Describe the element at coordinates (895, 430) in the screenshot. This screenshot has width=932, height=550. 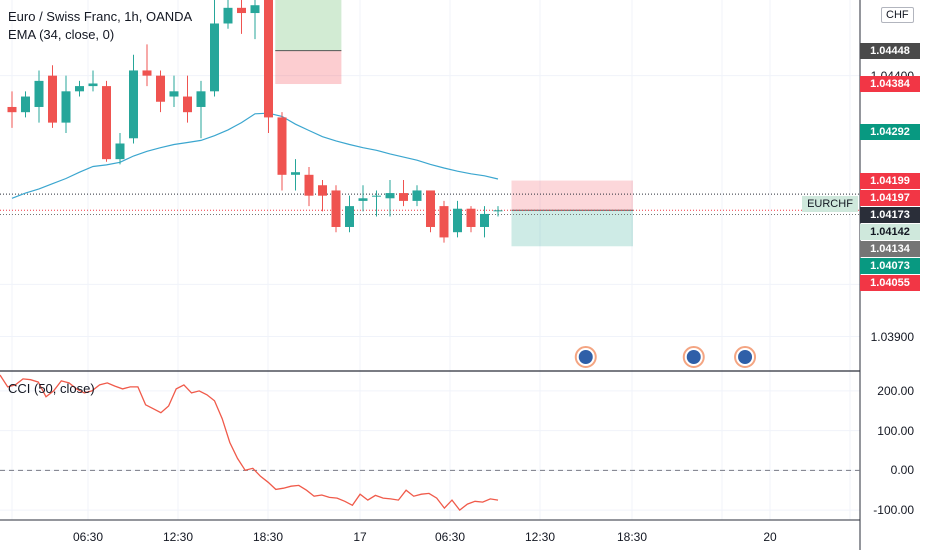
I see `cci-tick-label: 100.00` at that location.